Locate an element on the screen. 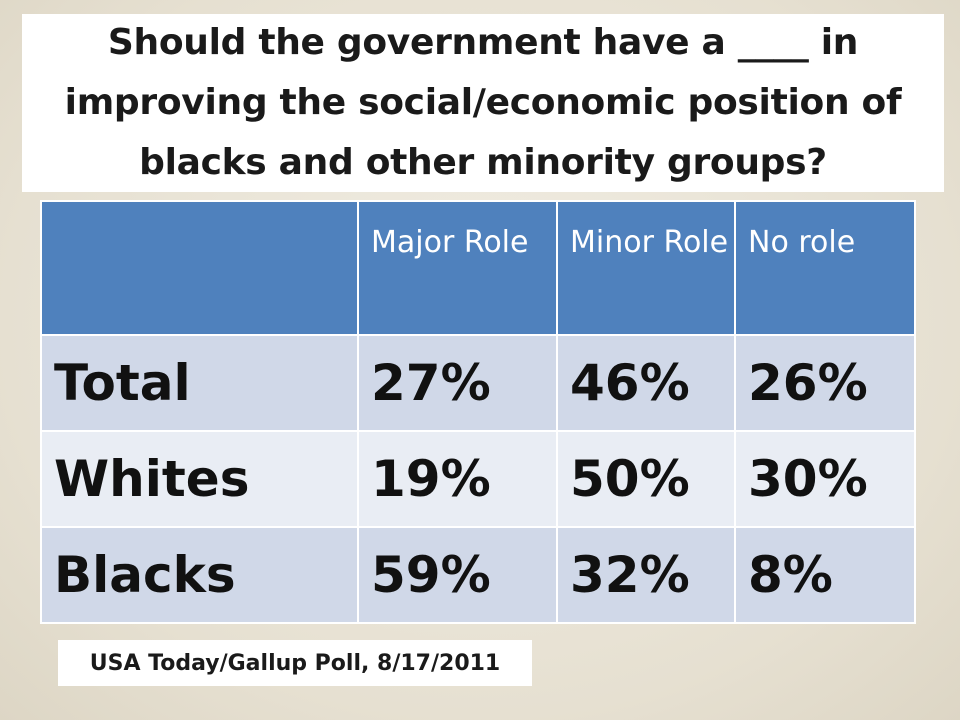 The height and width of the screenshot is (720, 960). source-box: USA Today/Gallup Poll, 8/17/2011 is located at coordinates (295, 663).